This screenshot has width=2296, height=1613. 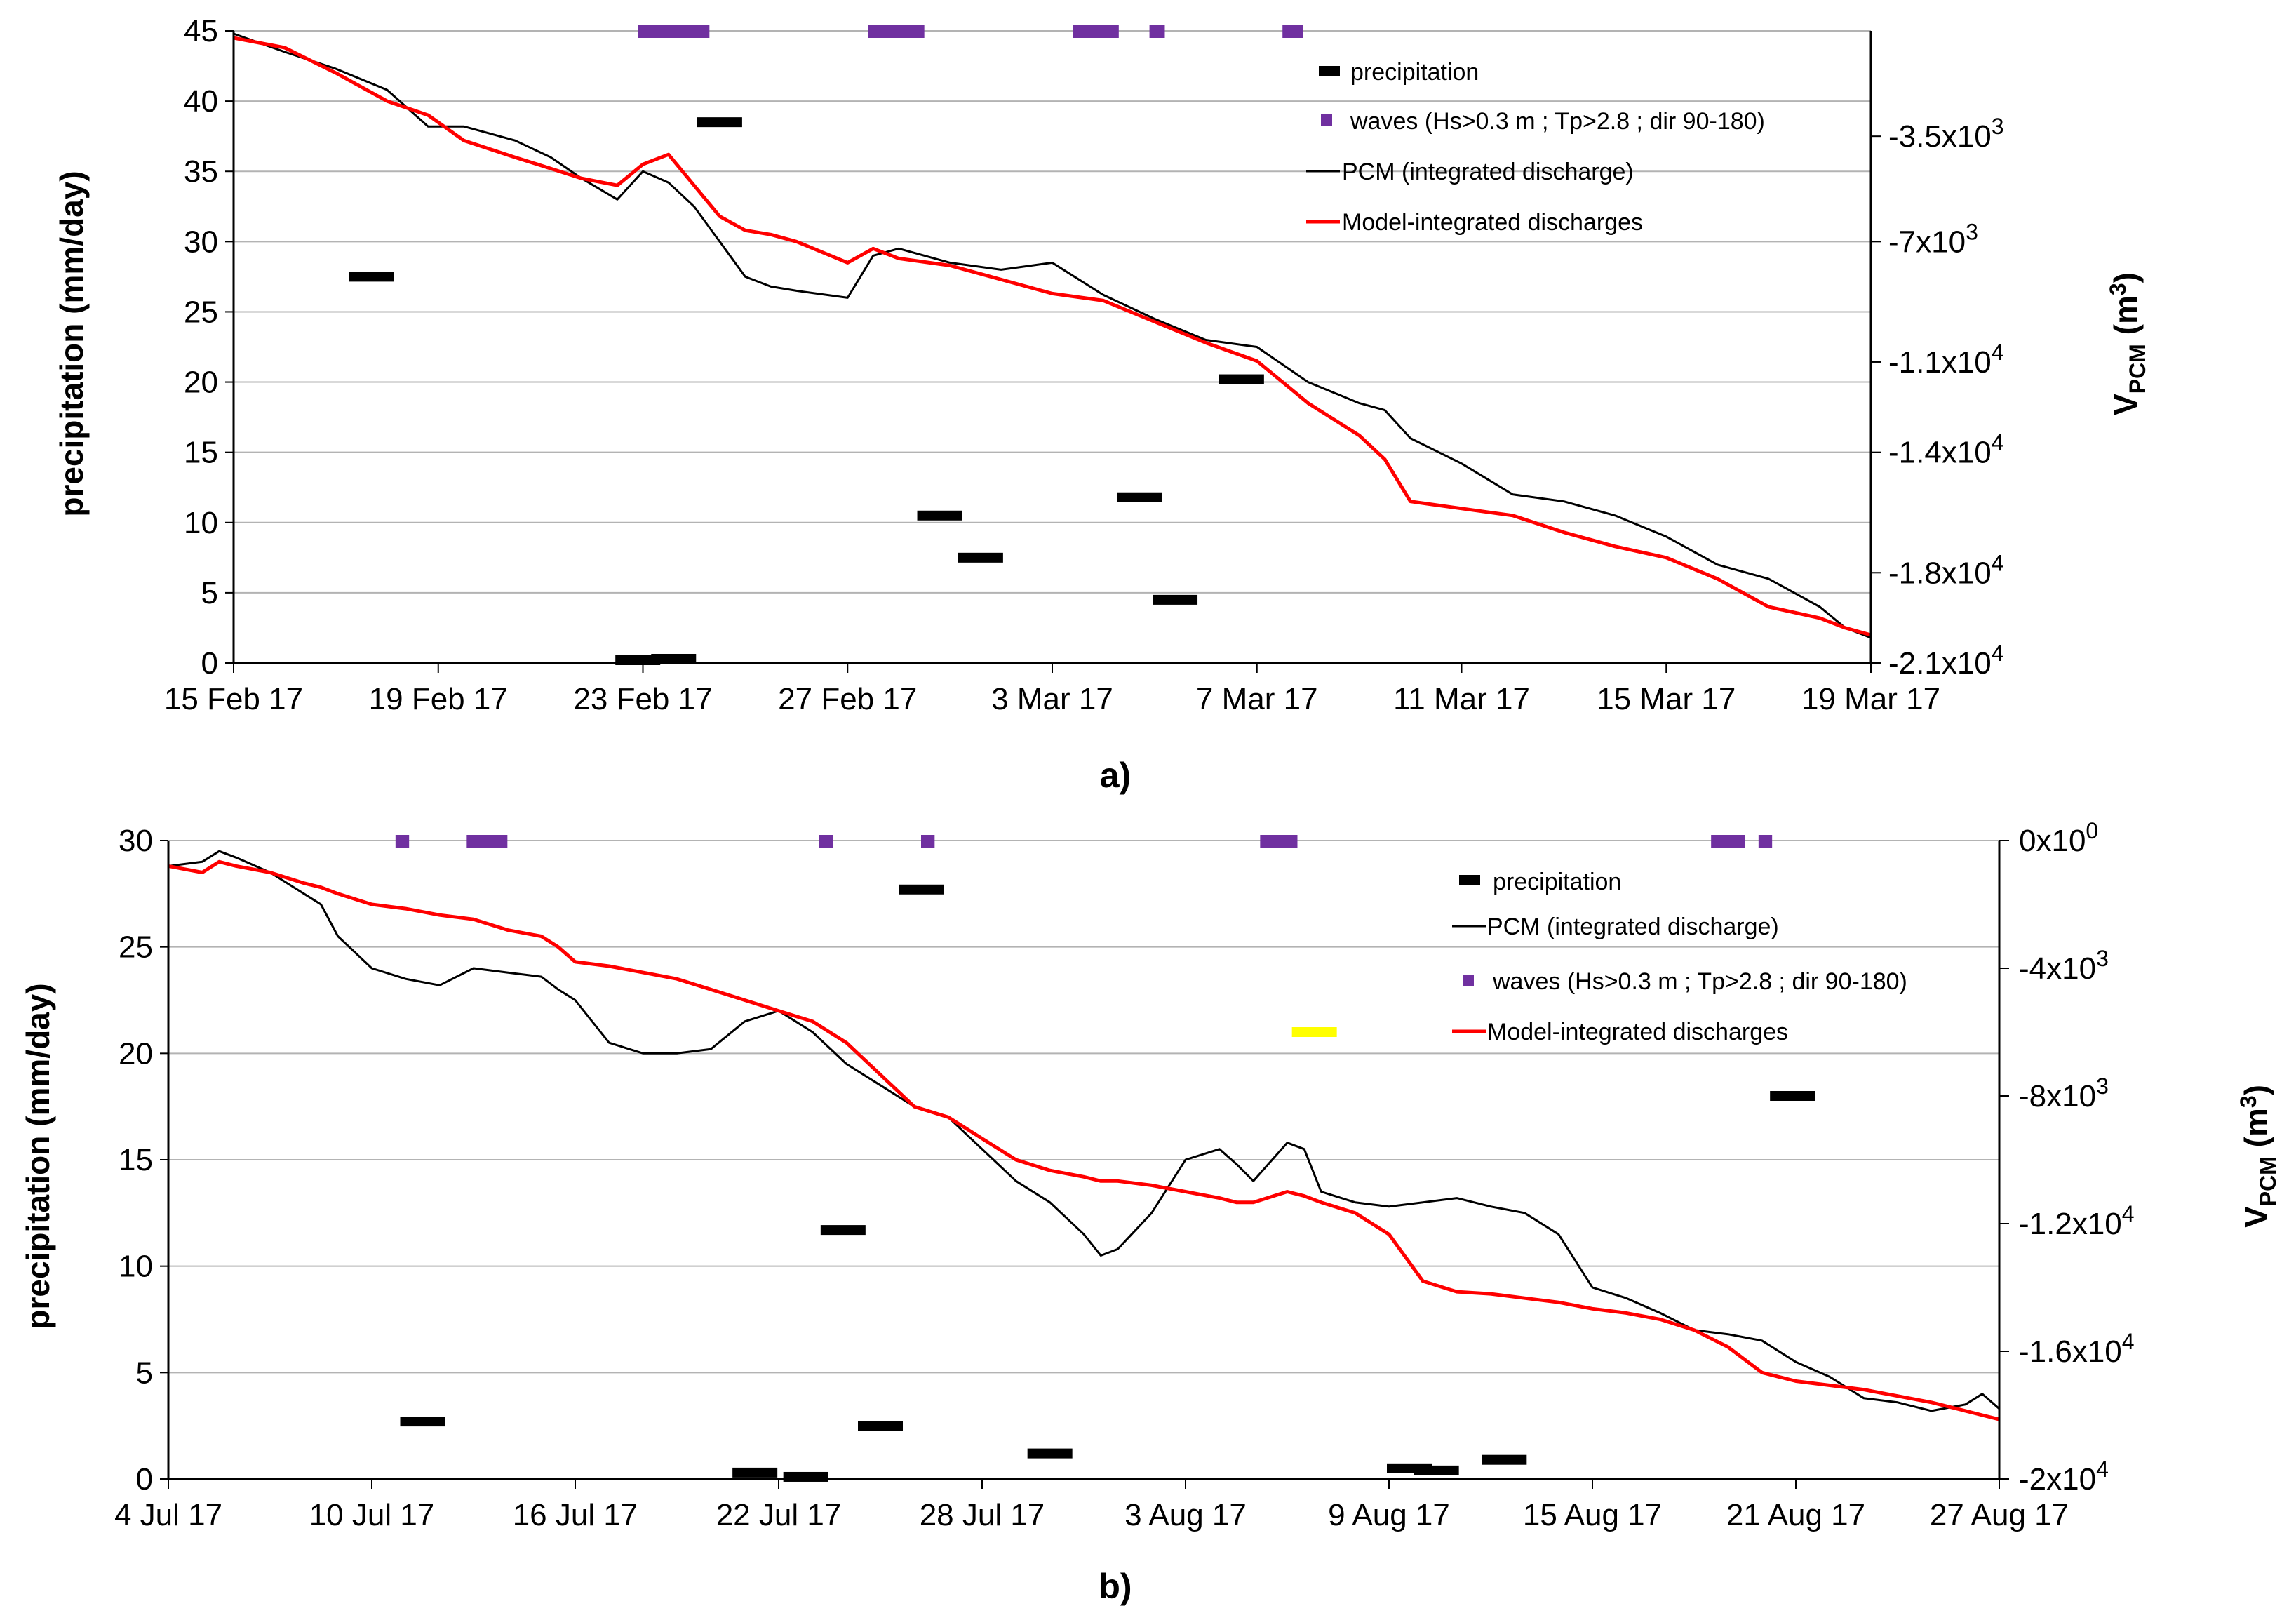 I want to click on right-tick-label: -1.1x10⁴, so click(x=1946, y=360).